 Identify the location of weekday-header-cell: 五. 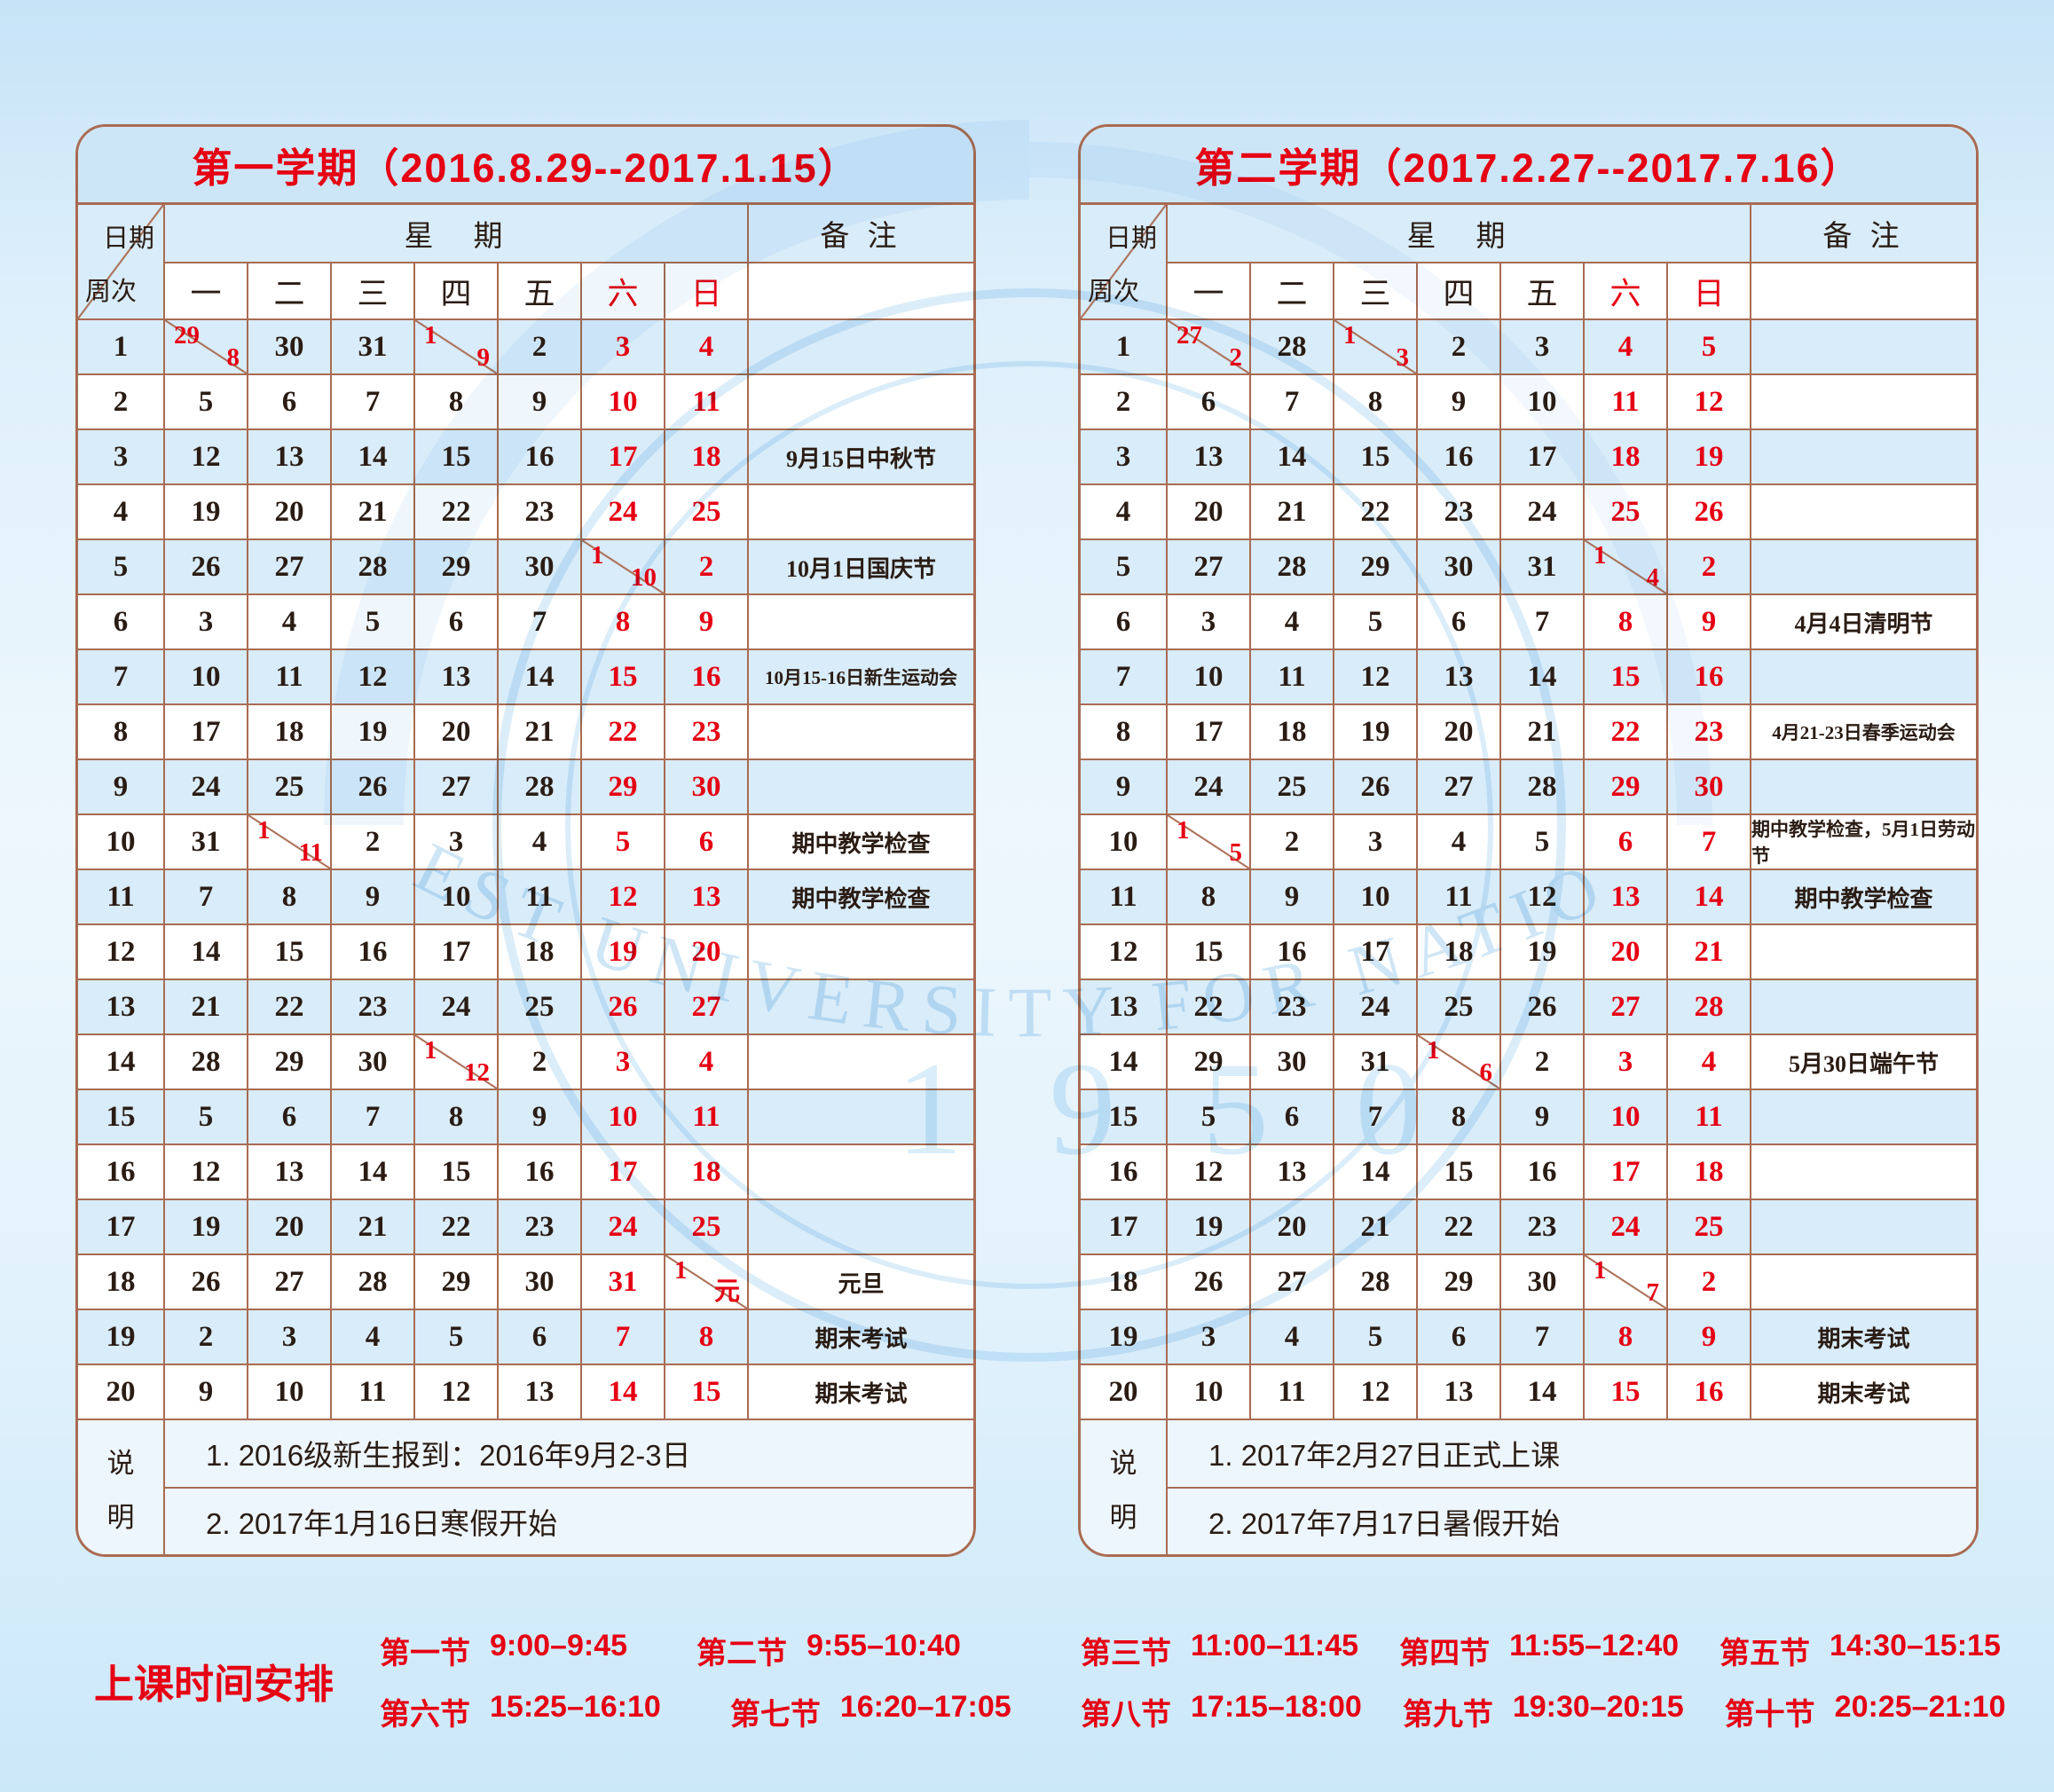
(540, 291).